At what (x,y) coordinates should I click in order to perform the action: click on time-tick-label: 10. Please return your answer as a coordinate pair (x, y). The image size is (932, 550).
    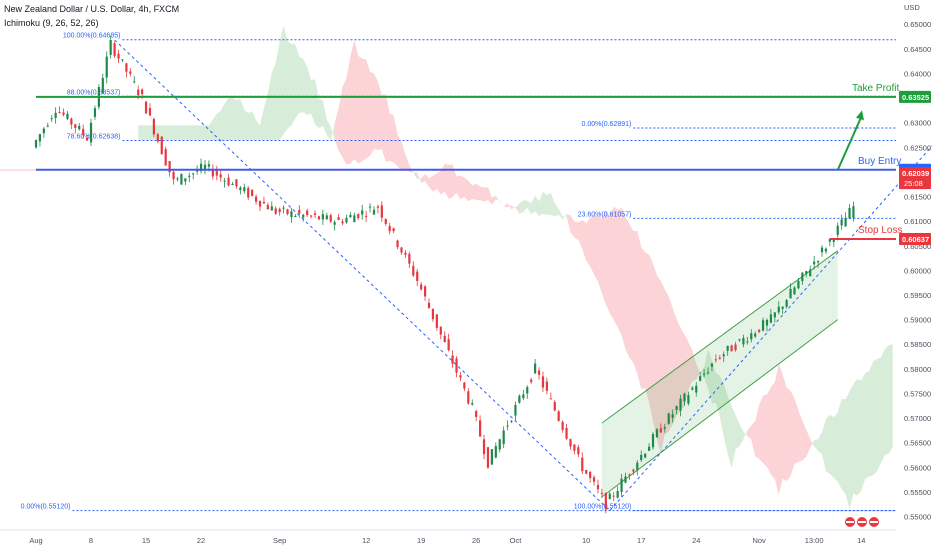
    Looking at the image, I should click on (586, 540).